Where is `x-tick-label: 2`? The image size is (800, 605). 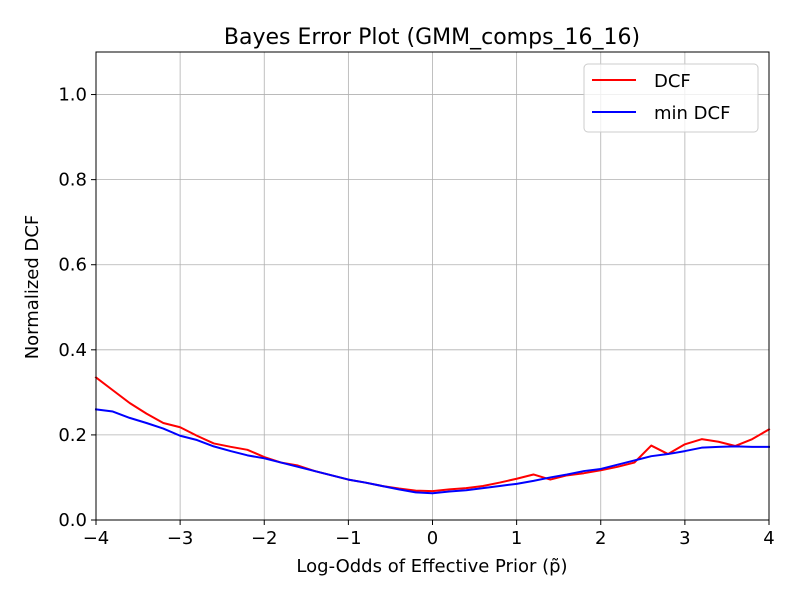 x-tick-label: 2 is located at coordinates (600, 538).